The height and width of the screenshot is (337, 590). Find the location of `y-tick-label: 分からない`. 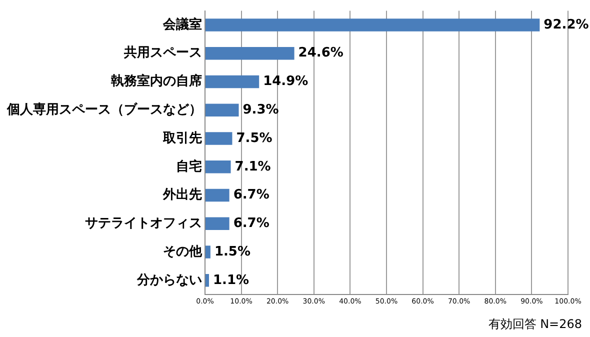

y-tick-label: 分からない is located at coordinates (169, 280).